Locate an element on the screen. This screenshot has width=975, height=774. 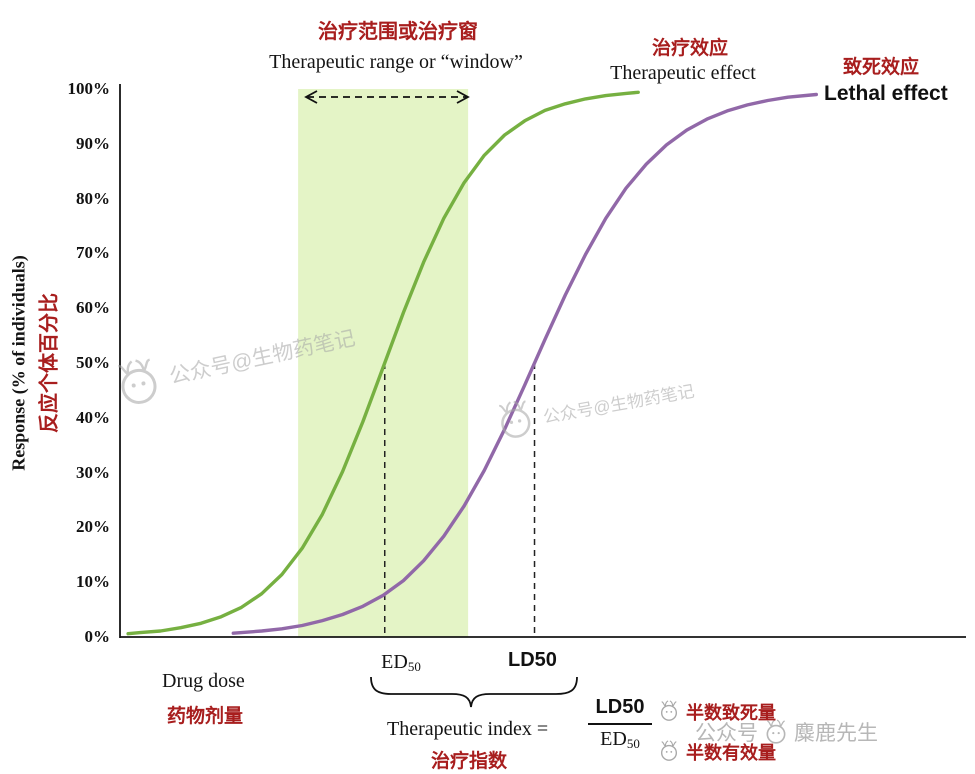
therapeutic-index-brace is located at coordinates (474, 692).